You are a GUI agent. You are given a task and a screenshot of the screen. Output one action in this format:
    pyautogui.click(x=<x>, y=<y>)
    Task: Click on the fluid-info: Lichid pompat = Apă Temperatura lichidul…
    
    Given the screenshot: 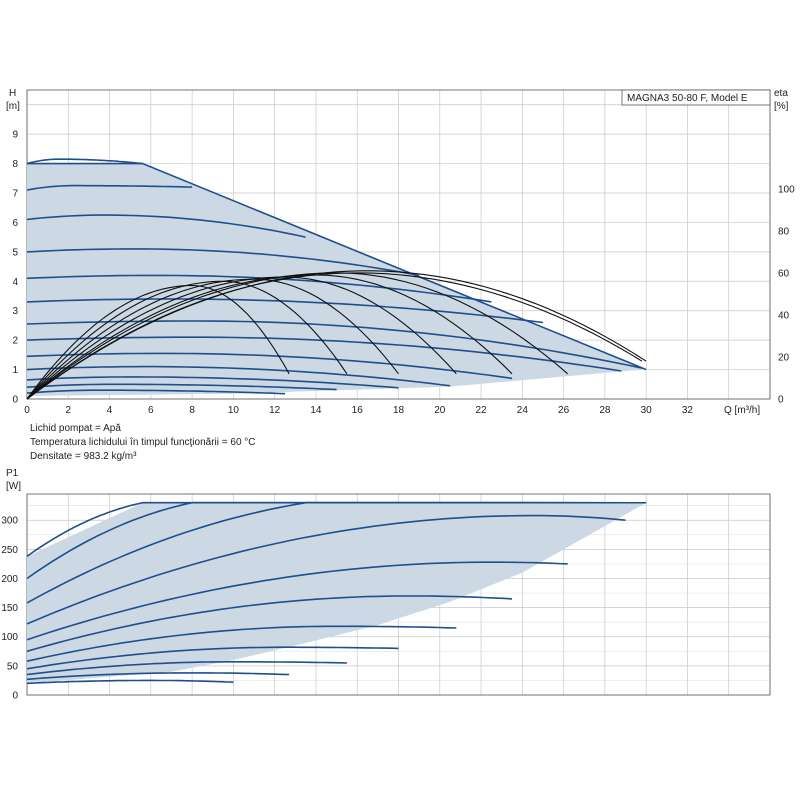 What is the action you would take?
    pyautogui.click(x=143, y=442)
    